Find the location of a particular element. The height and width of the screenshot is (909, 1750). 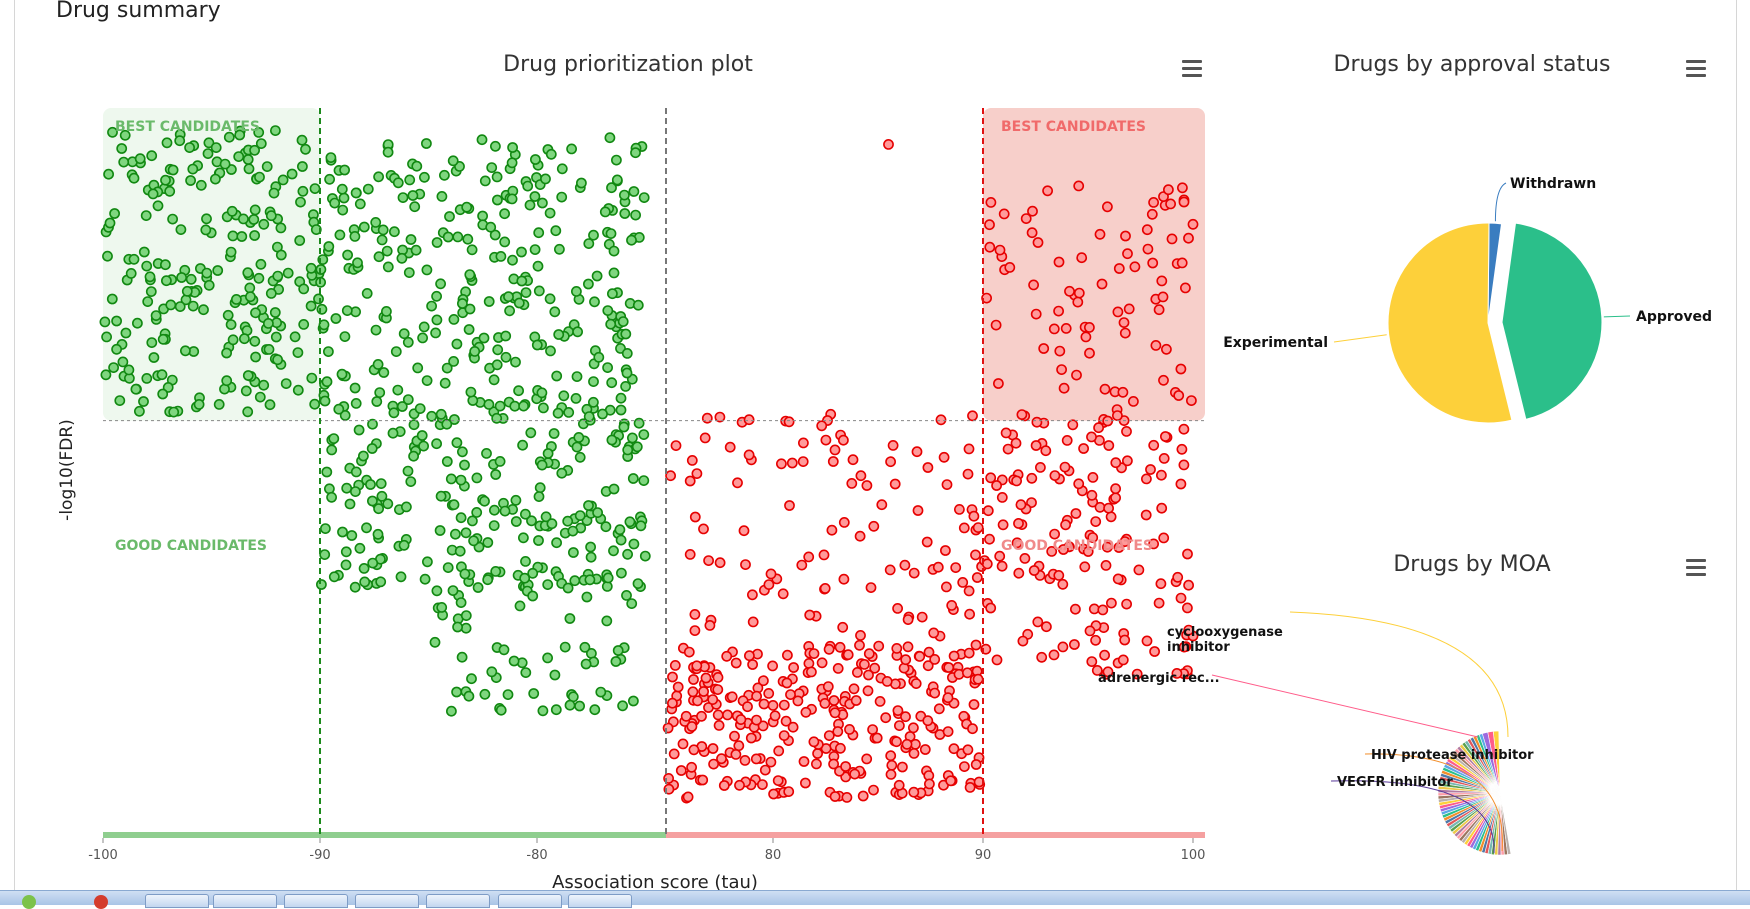

moa-menu-button is located at coordinates (1696, 568).